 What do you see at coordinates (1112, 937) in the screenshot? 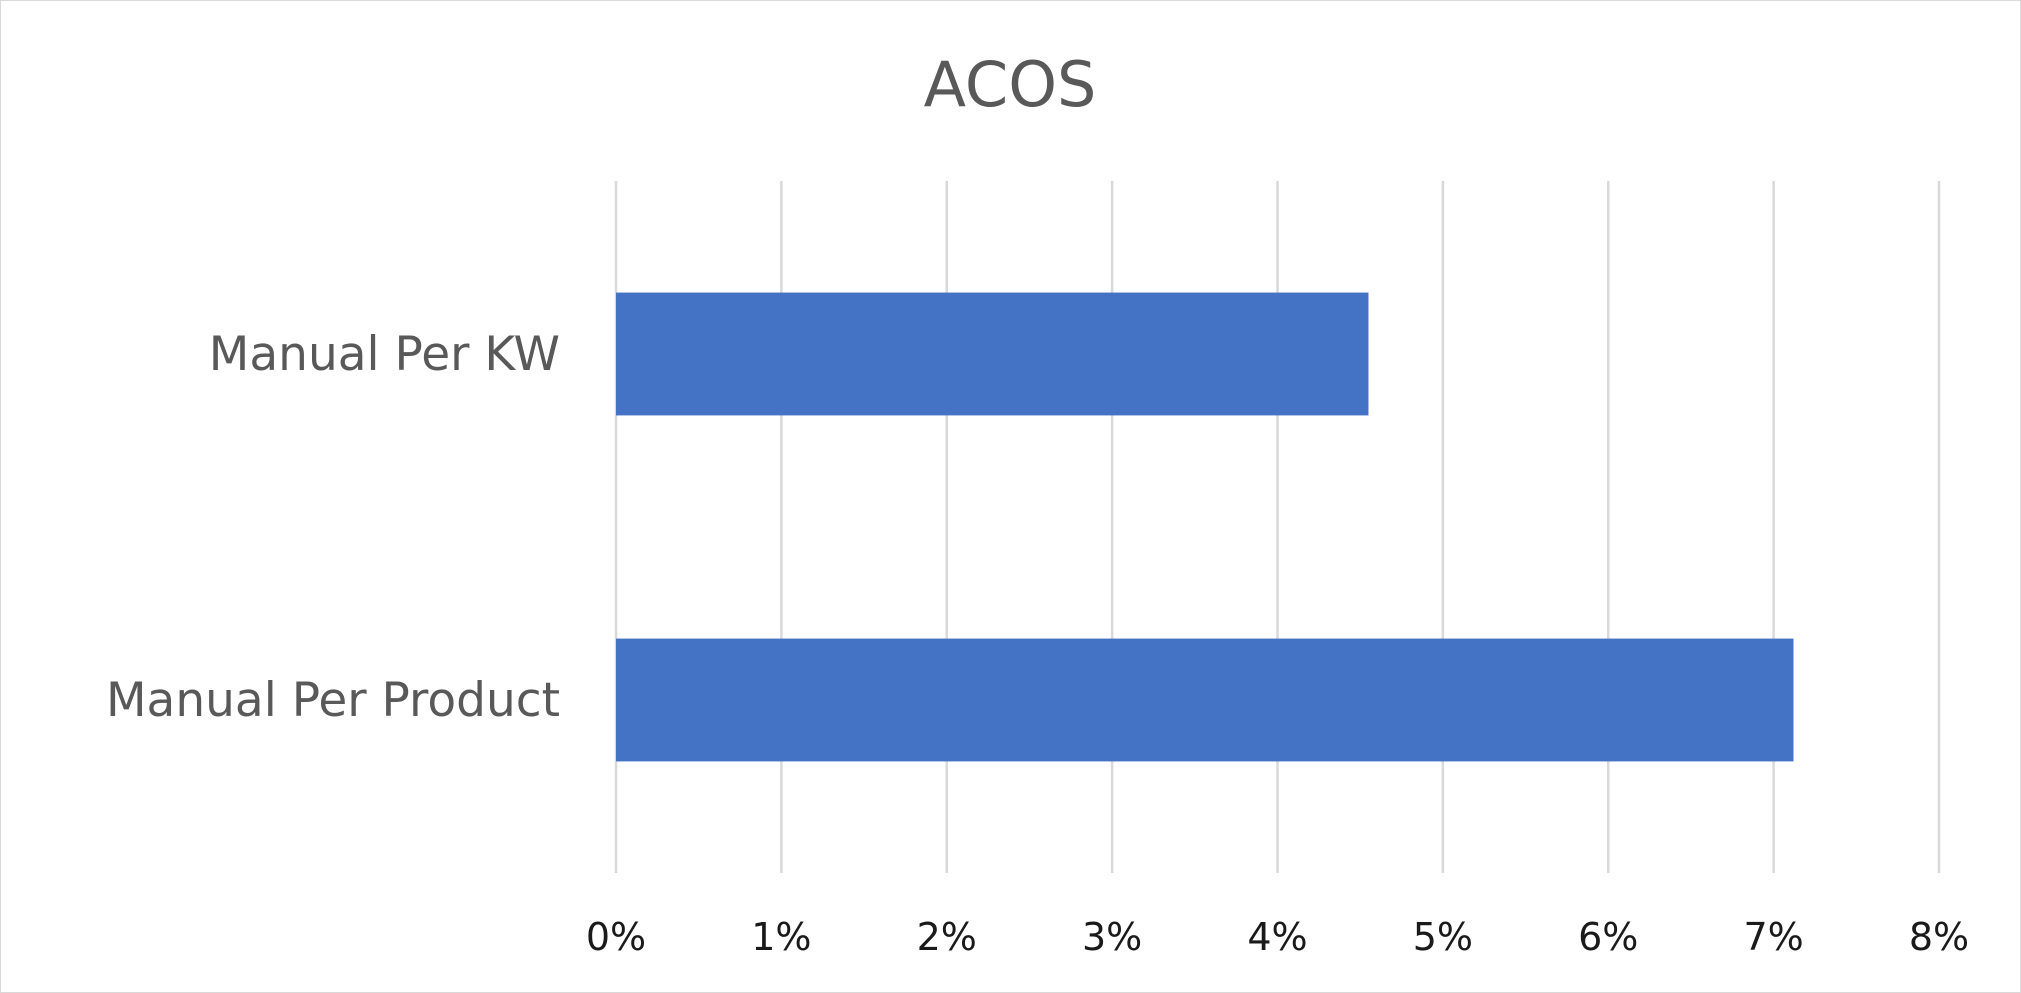
I see `x-tick-label: 3%` at bounding box center [1112, 937].